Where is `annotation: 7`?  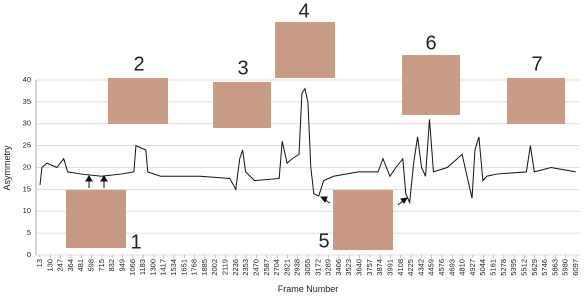
annotation: 7 is located at coordinates (536, 64).